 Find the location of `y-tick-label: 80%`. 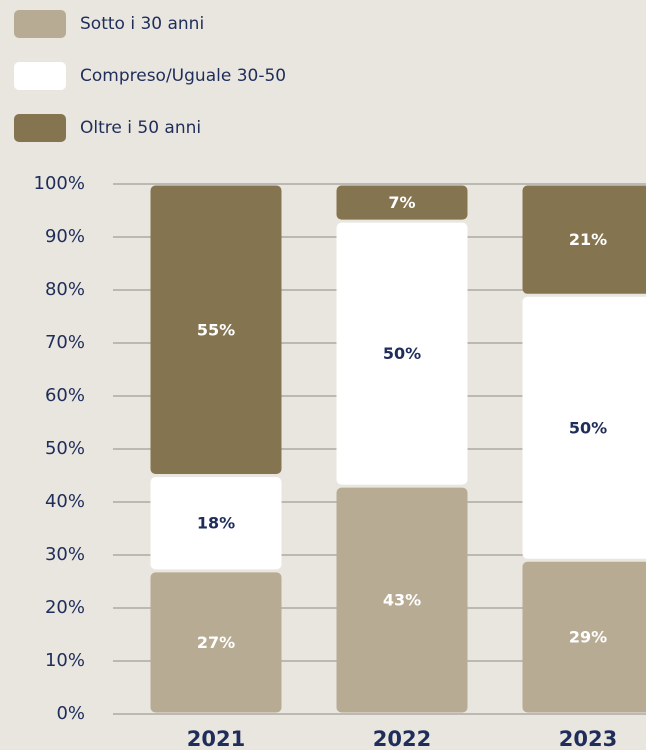

y-tick-label: 80% is located at coordinates (65, 289).